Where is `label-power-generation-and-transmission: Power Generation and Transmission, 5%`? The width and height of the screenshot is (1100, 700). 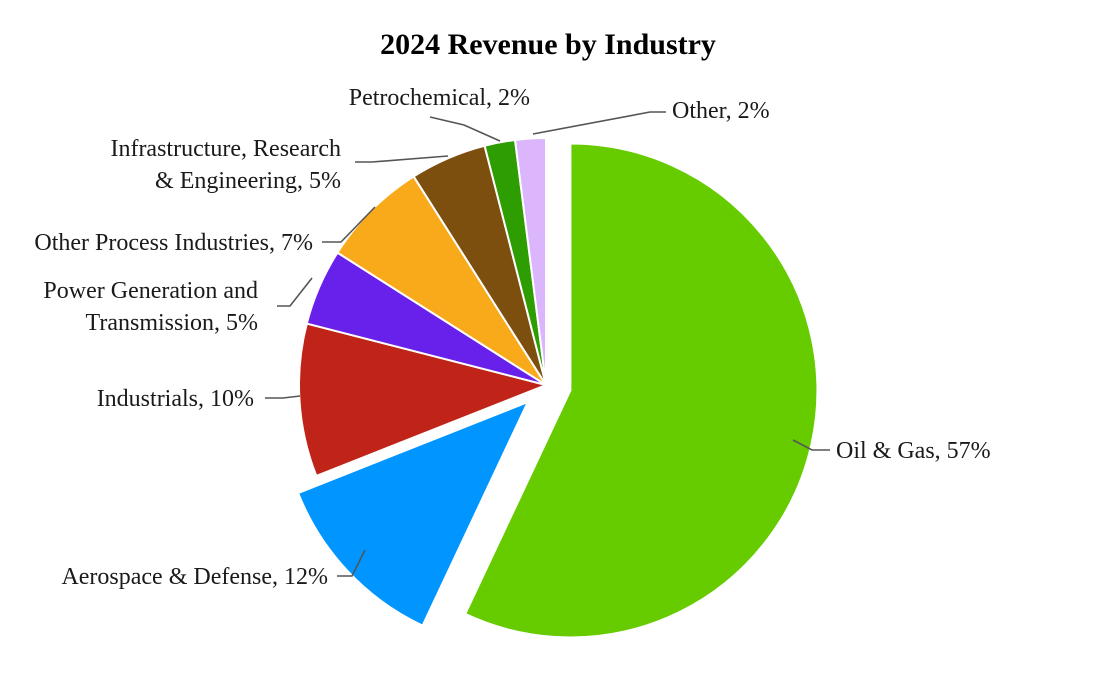 label-power-generation-and-transmission: Power Generation and Transmission, 5% is located at coordinates (150, 307).